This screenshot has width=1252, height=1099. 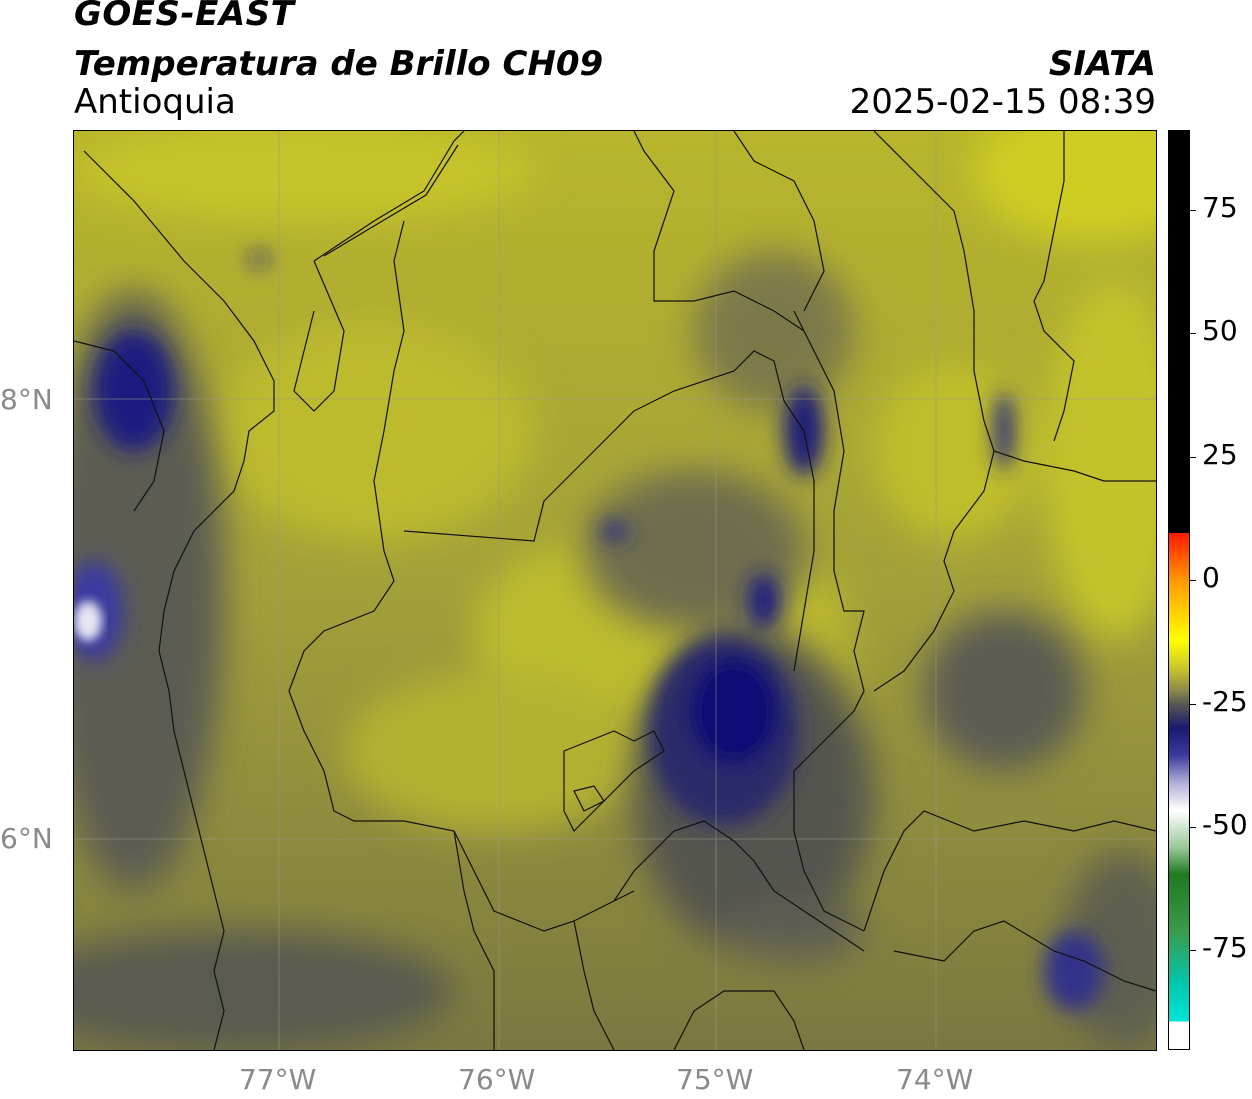 I want to click on colorbar-gradient, so click(x=1179, y=590).